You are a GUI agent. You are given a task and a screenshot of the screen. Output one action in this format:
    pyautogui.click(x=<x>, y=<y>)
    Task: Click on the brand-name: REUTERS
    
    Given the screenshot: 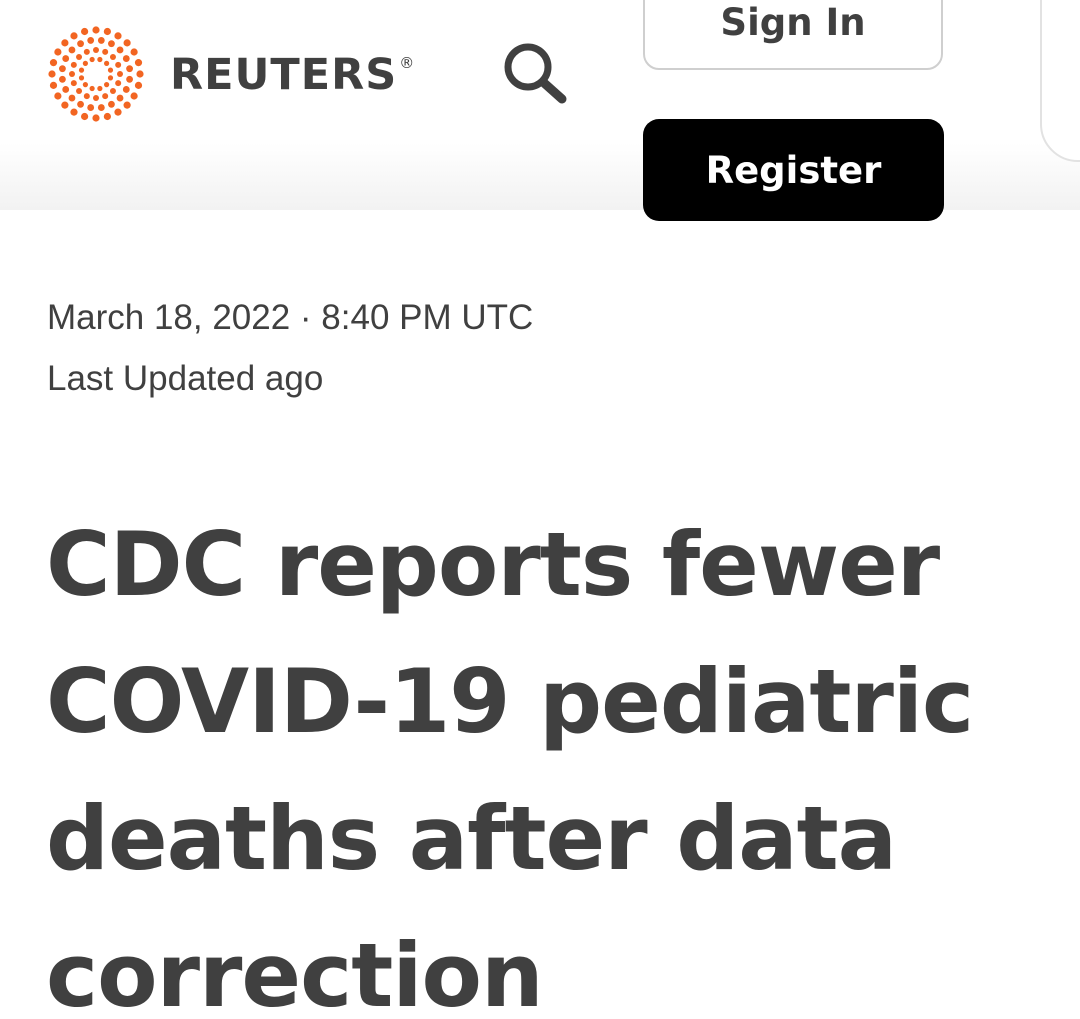 What is the action you would take?
    pyautogui.click(x=284, y=74)
    